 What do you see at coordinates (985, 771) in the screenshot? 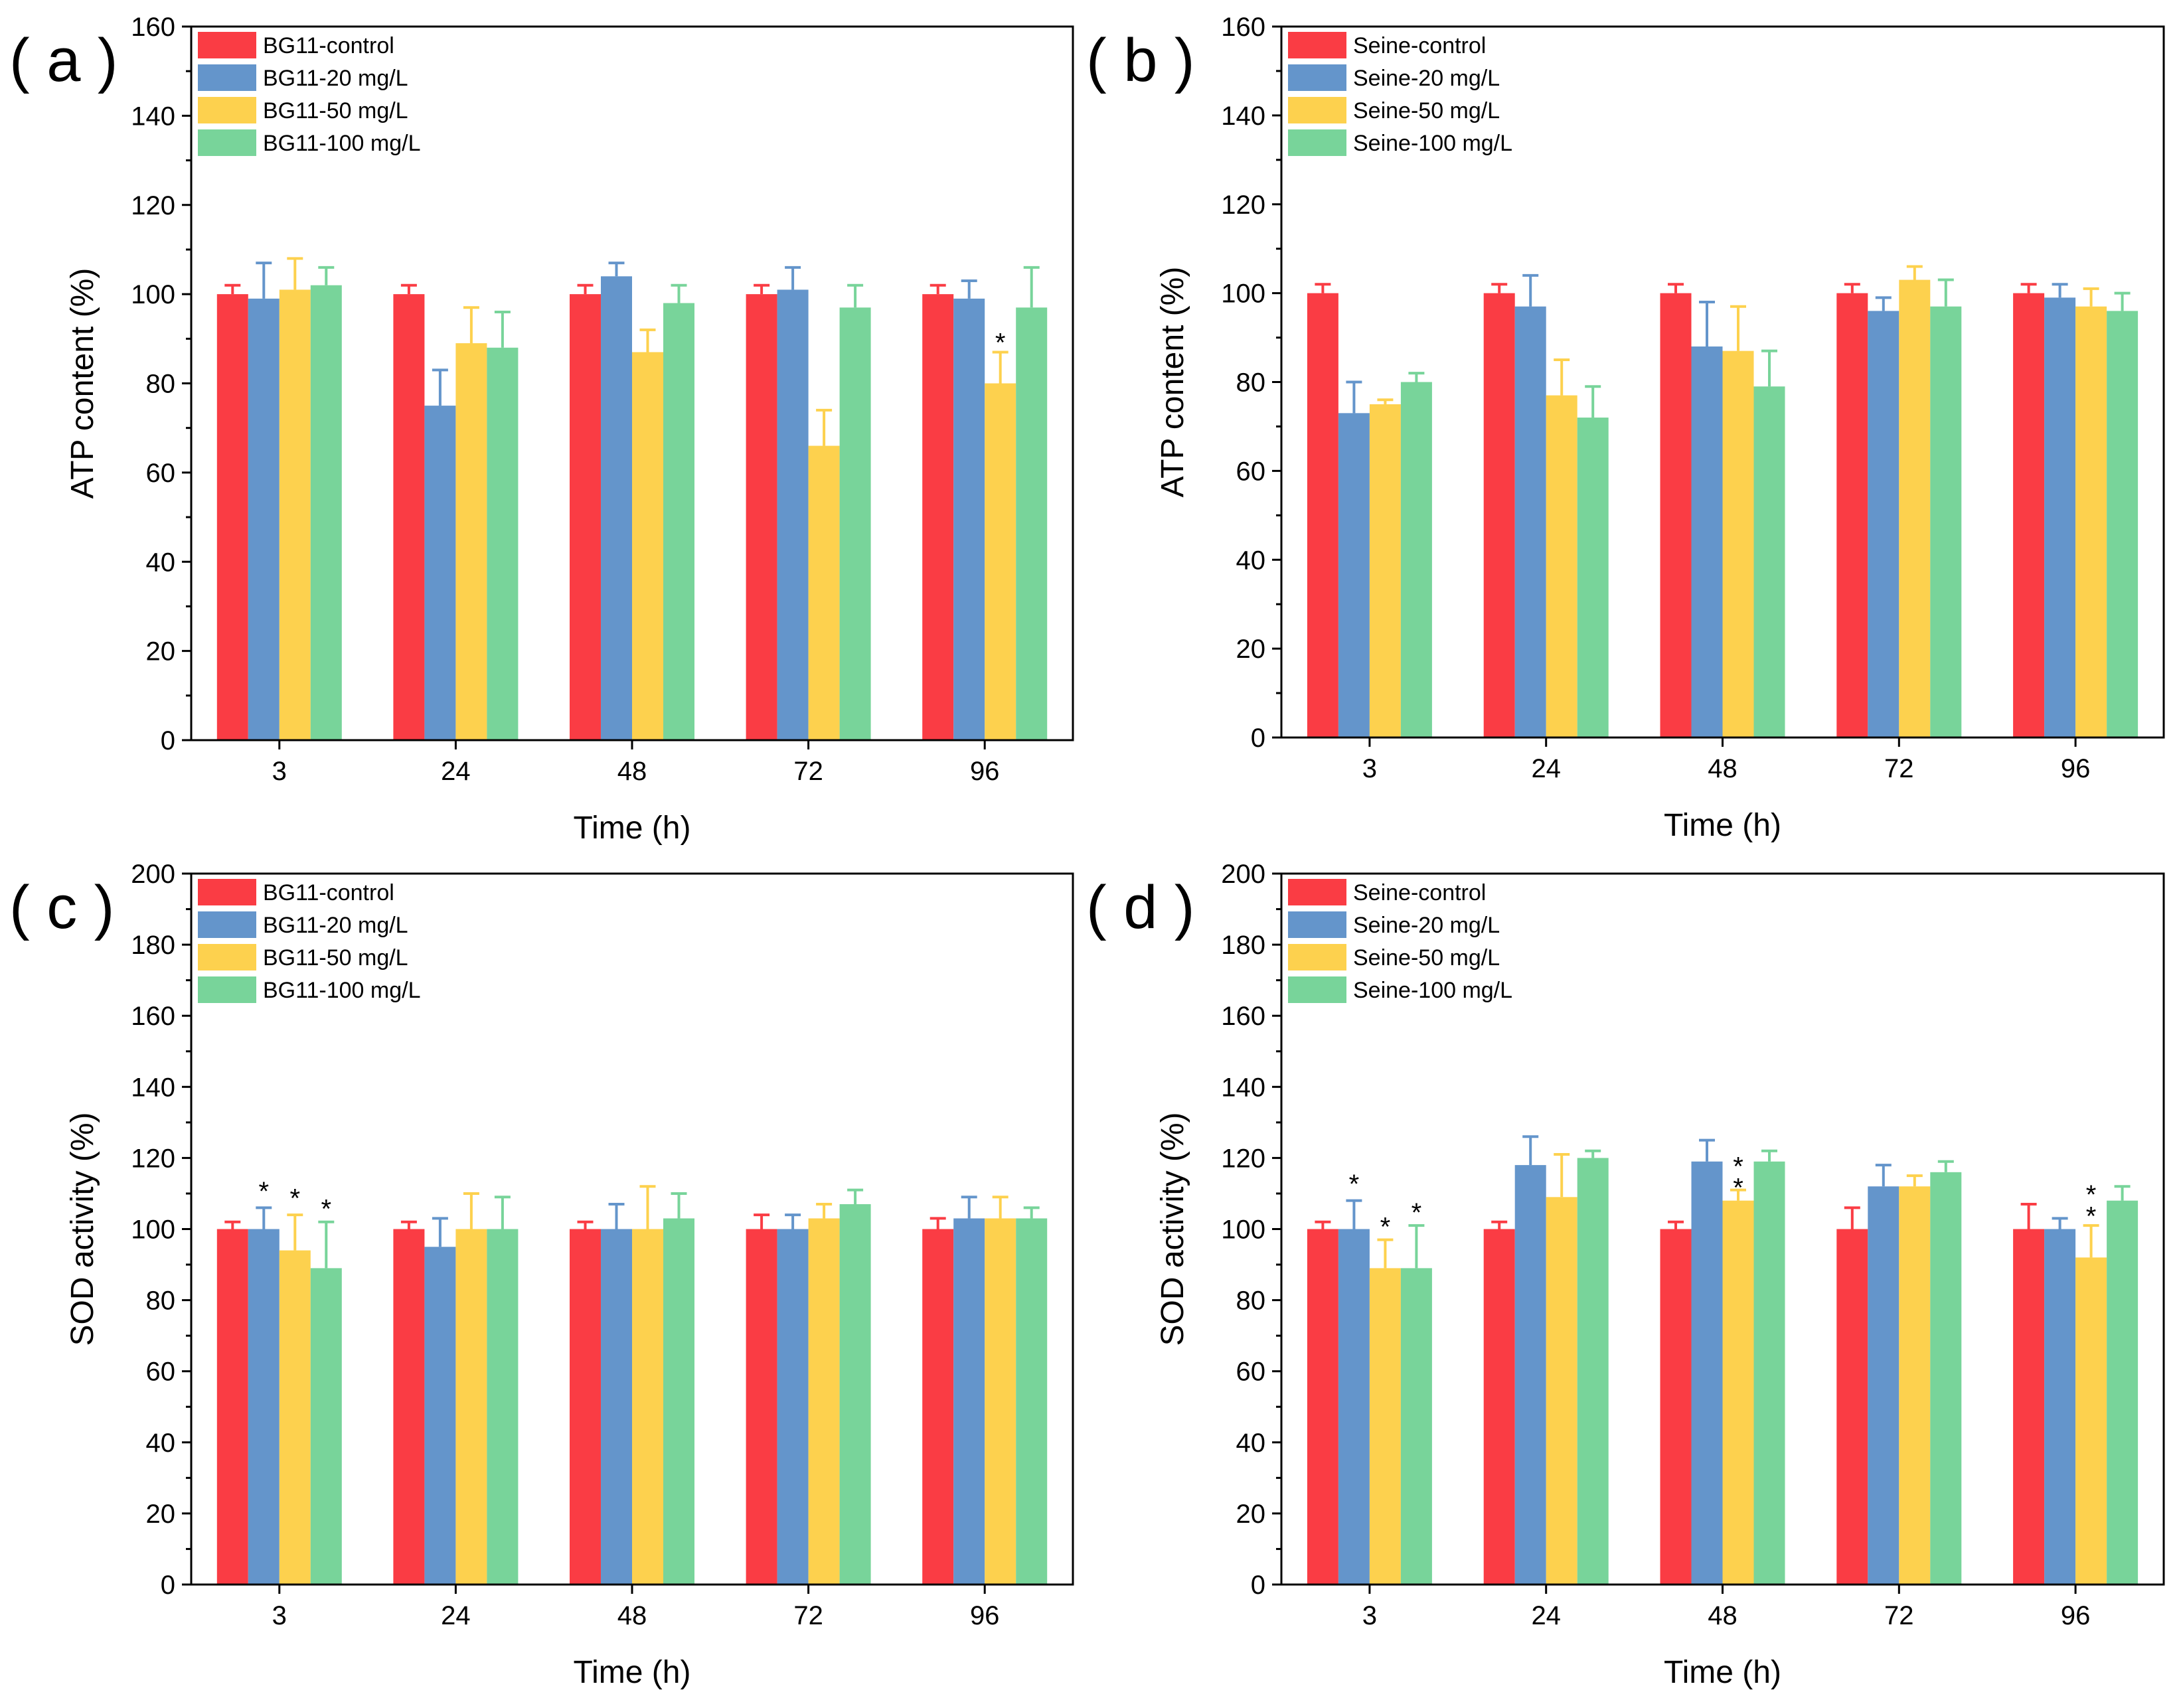
I see `x-tick-label: 96` at bounding box center [985, 771].